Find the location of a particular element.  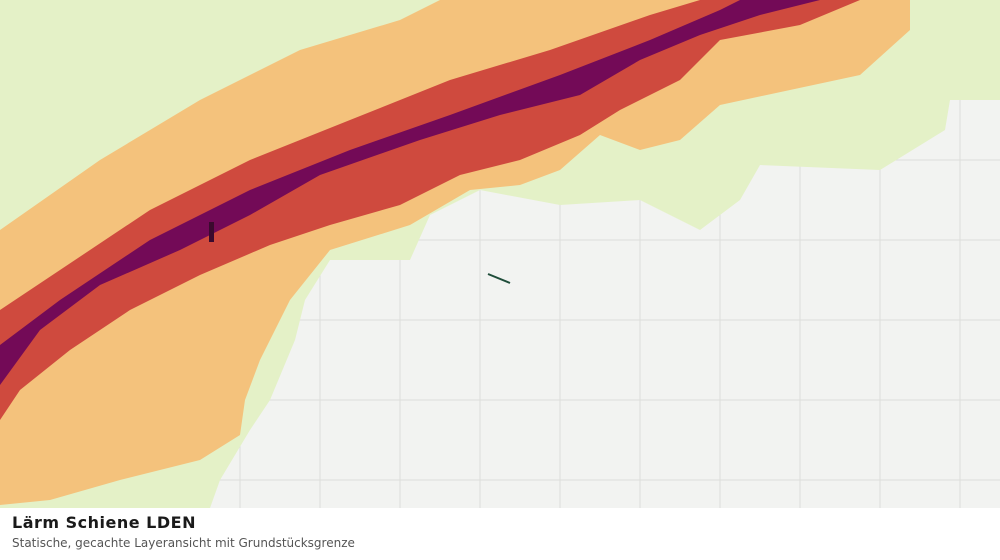

parcel-boundary-marker is located at coordinates (499, 278).